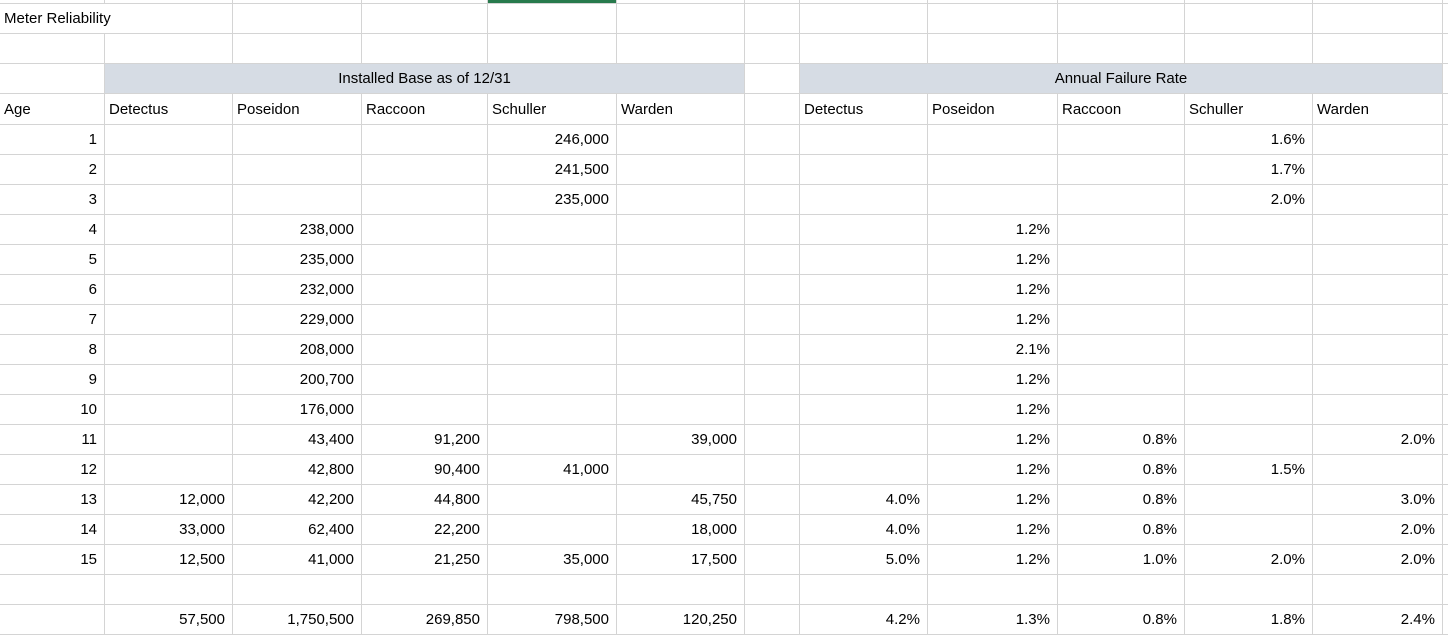 This screenshot has width=1448, height=636. What do you see at coordinates (297, 320) in the screenshot?
I see `cell-installed-7-poseidon: 229,000` at bounding box center [297, 320].